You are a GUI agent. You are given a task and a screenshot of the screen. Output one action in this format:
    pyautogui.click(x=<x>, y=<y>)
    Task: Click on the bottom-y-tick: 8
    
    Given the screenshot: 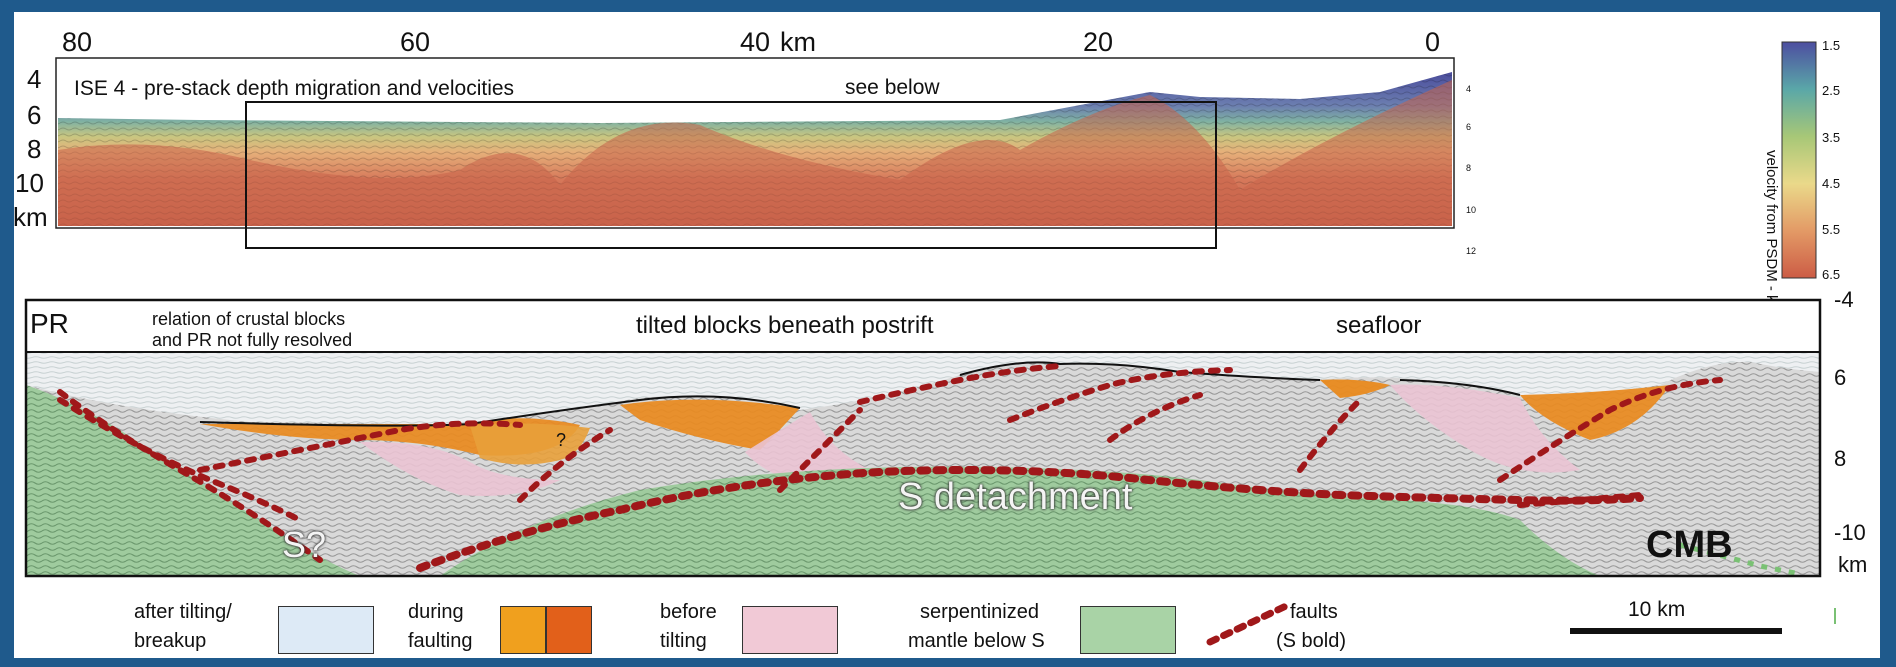 What is the action you would take?
    pyautogui.click(x=1840, y=458)
    